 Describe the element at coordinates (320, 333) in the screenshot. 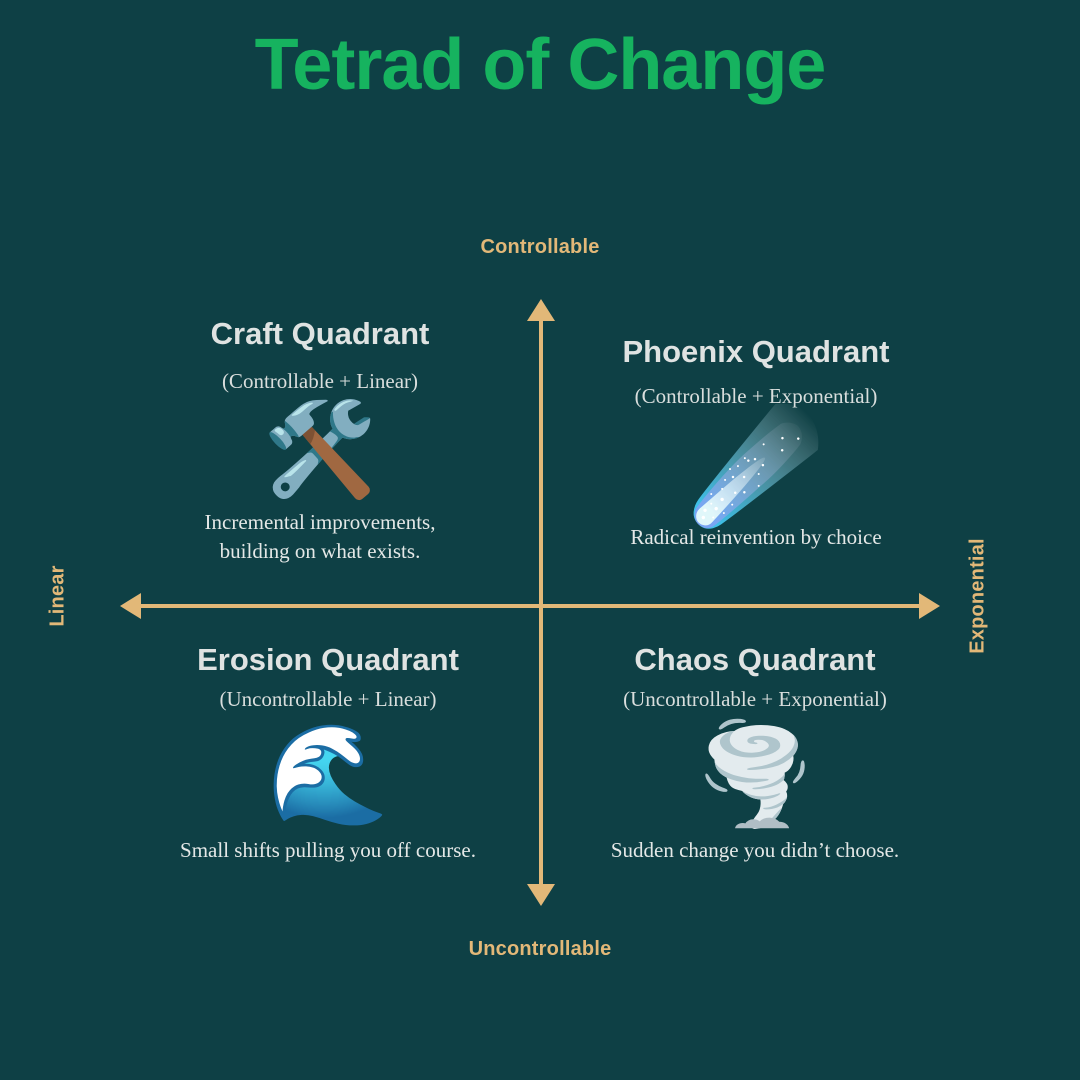

I see `quadrant-craft-title: Craft Quadrant` at that location.